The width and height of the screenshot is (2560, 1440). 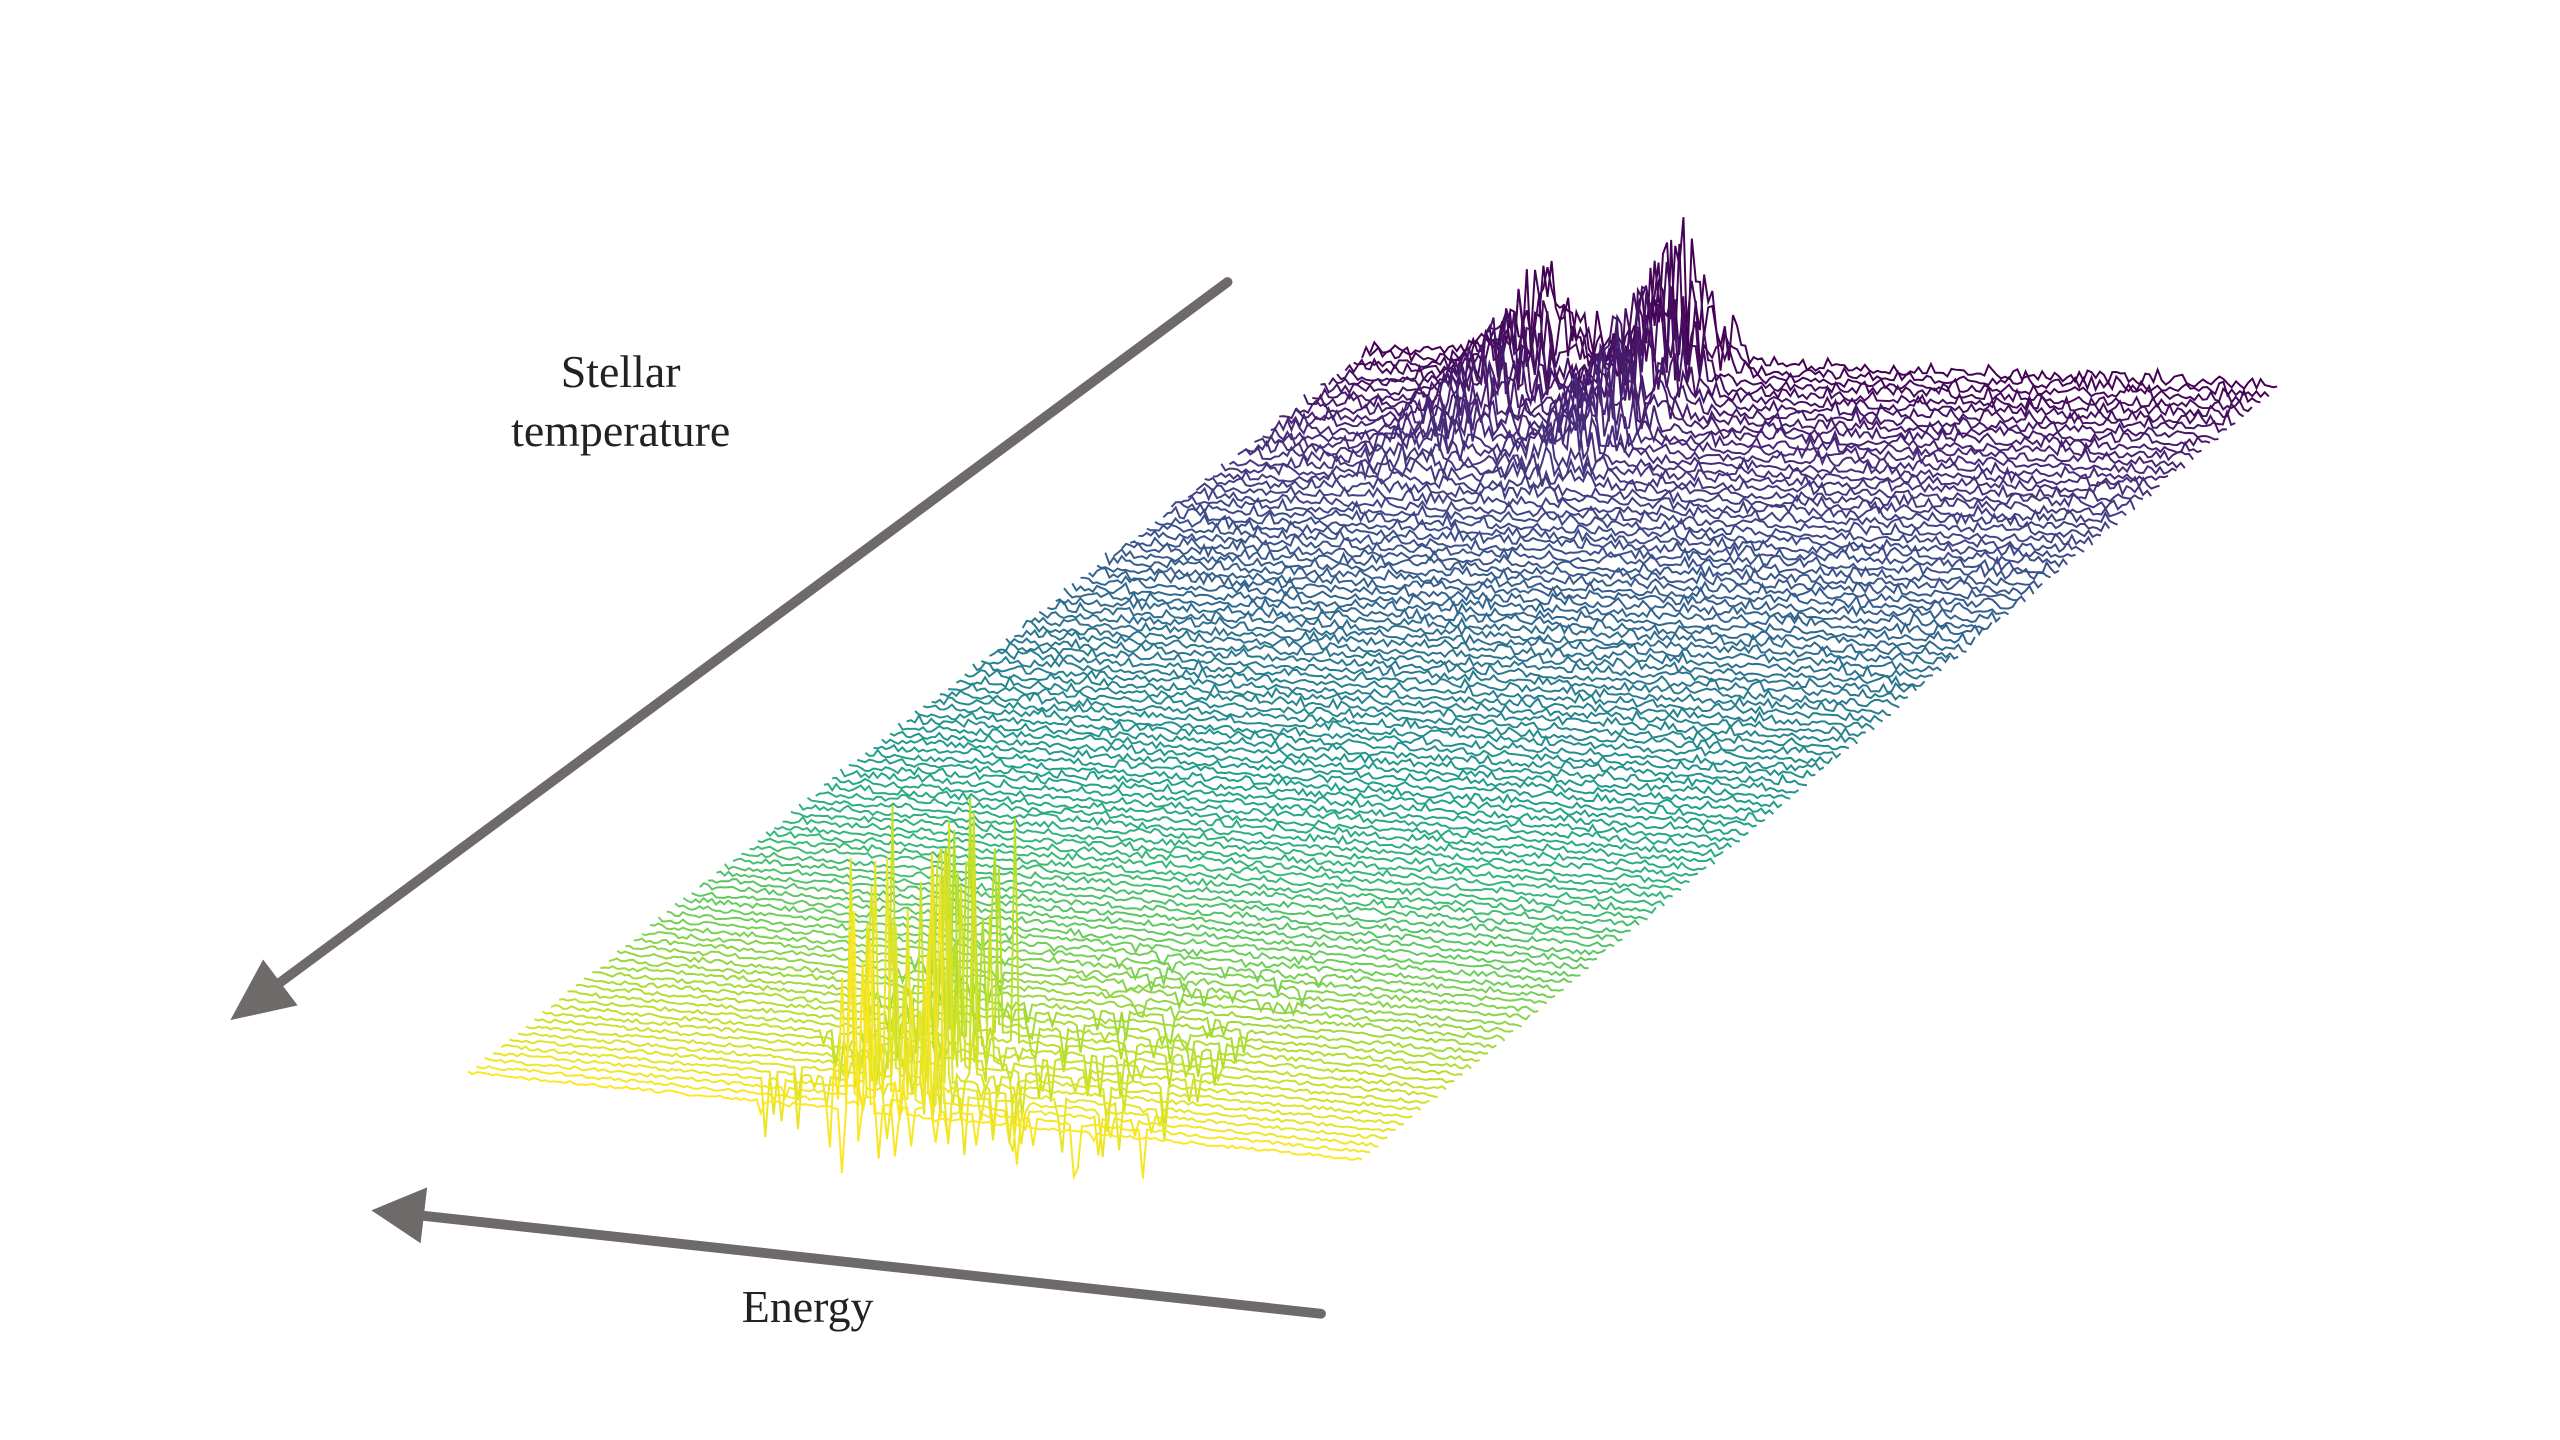 I want to click on energy-arrow, so click(x=848, y=1253).